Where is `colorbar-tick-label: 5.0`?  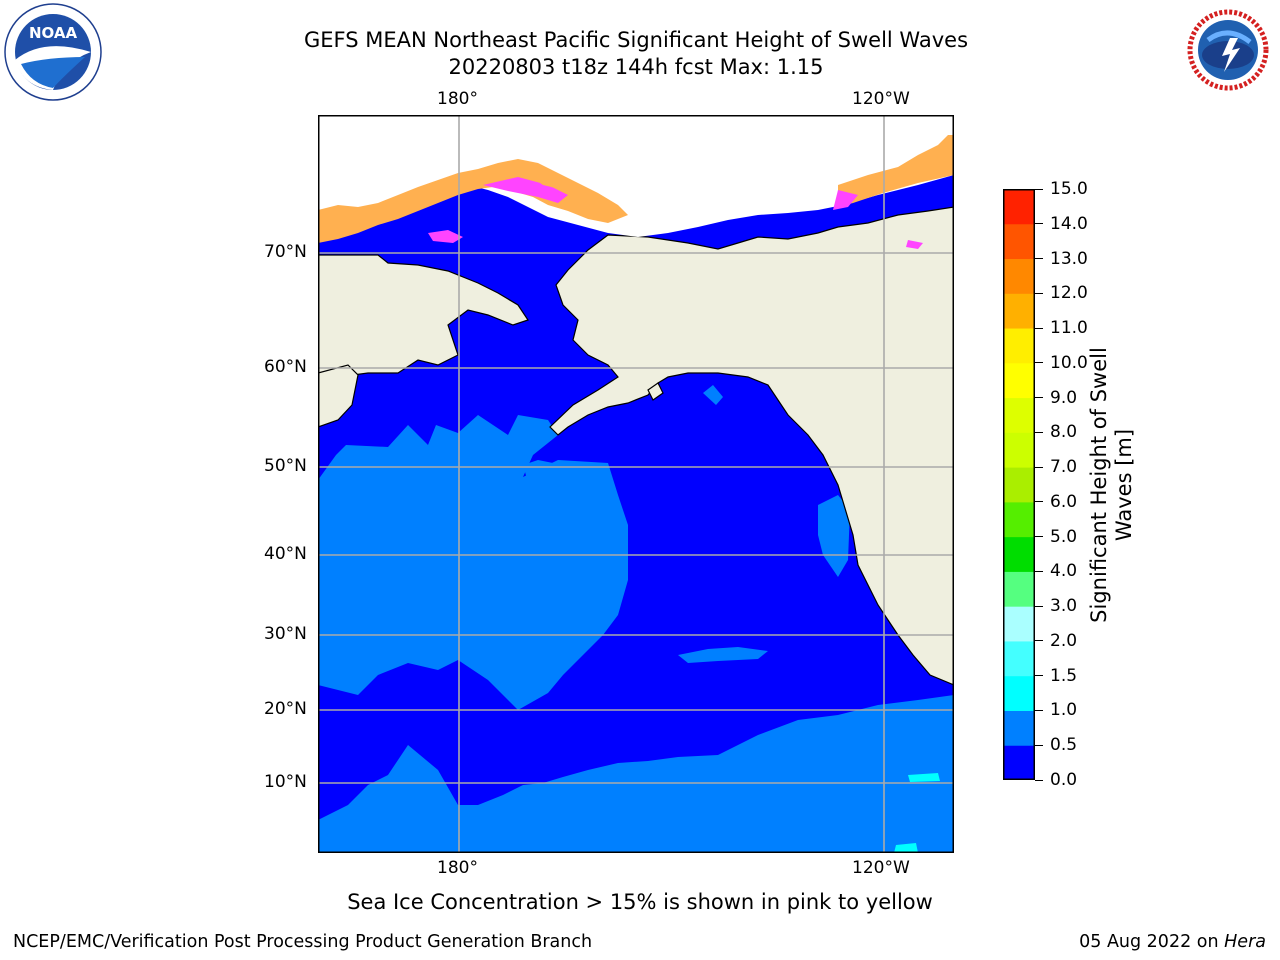 colorbar-tick-label: 5.0 is located at coordinates (1064, 536).